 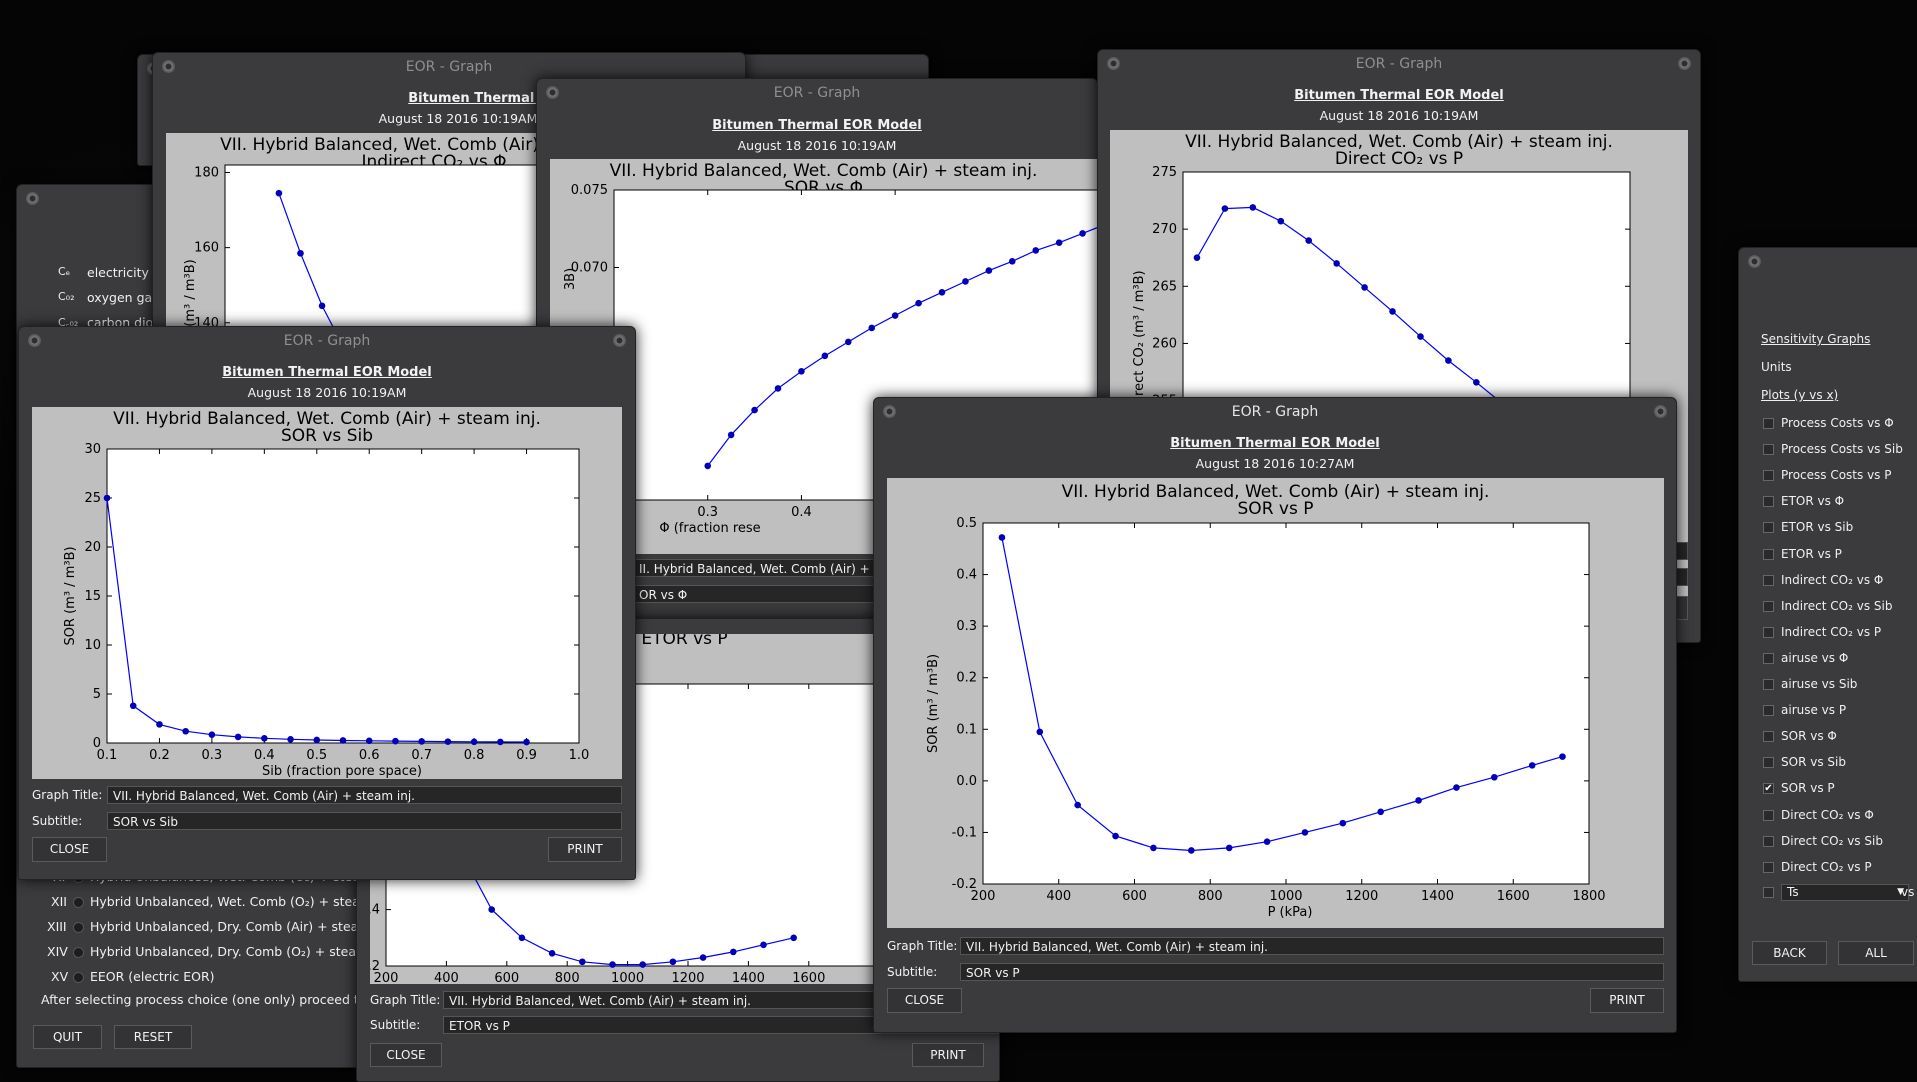 I want to click on all-button: ALL, so click(x=1876, y=953).